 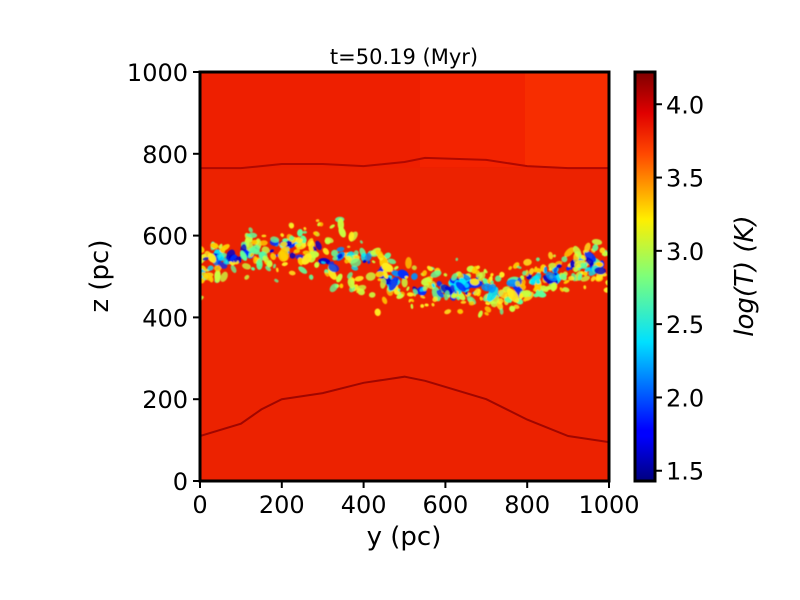 What do you see at coordinates (745, 275) in the screenshot?
I see `colorbar-label: log(T) (K)` at bounding box center [745, 275].